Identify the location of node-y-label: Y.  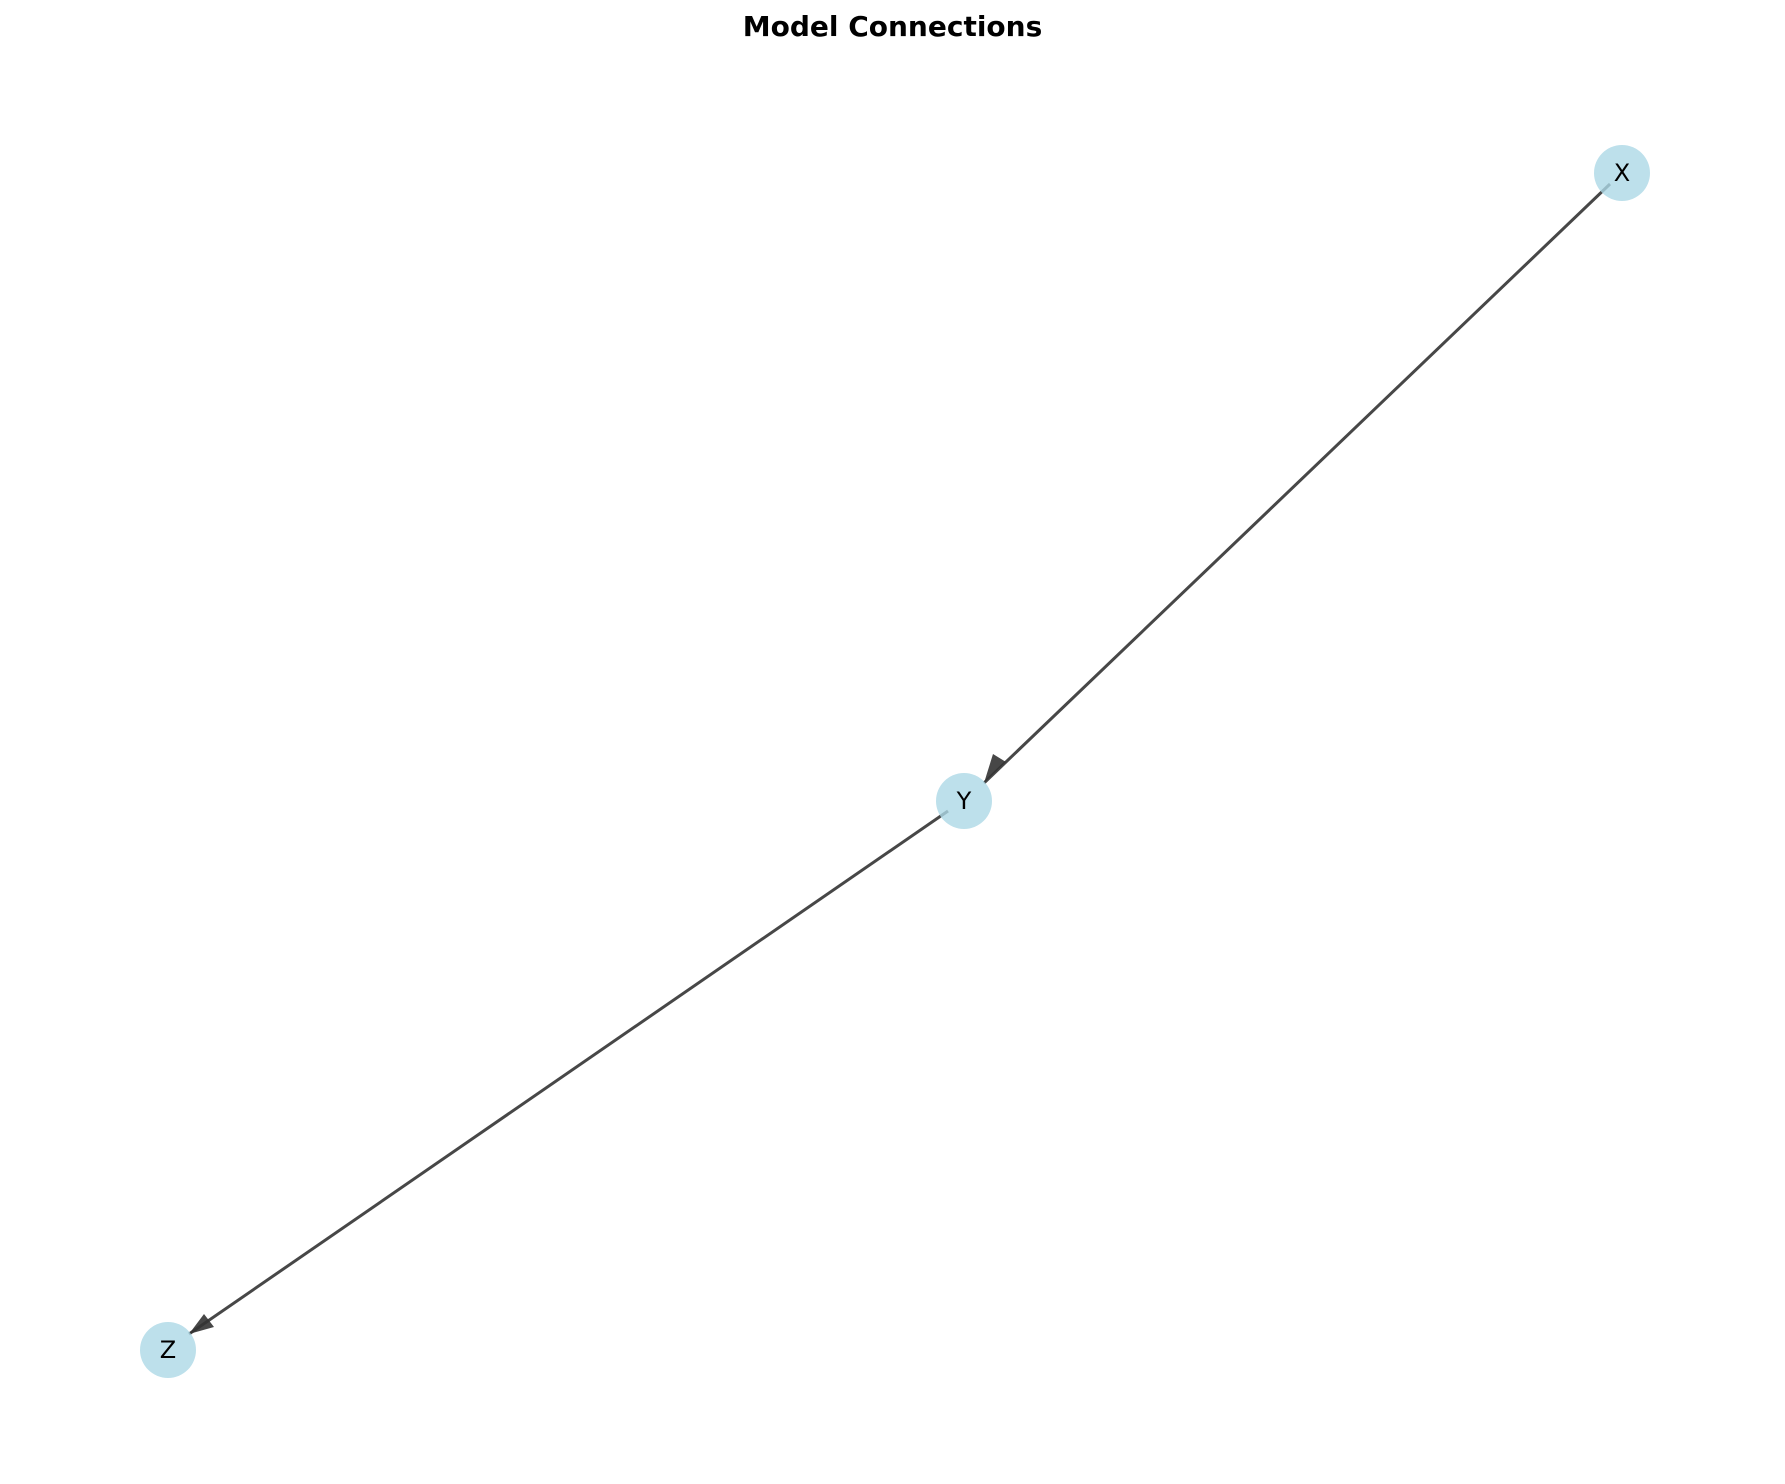
(964, 801).